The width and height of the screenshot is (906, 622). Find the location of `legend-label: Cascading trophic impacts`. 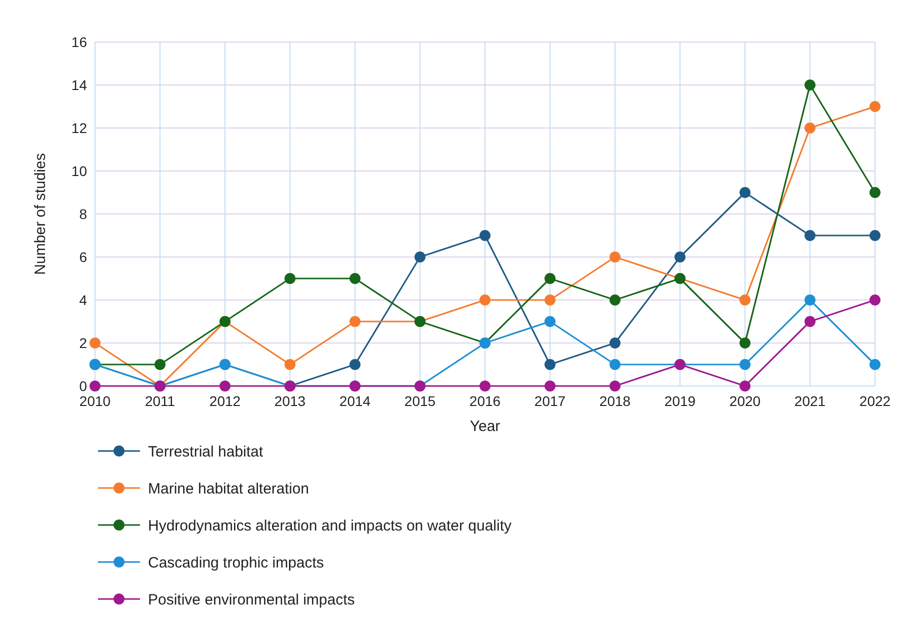

legend-label: Cascading trophic impacts is located at coordinates (236, 563).